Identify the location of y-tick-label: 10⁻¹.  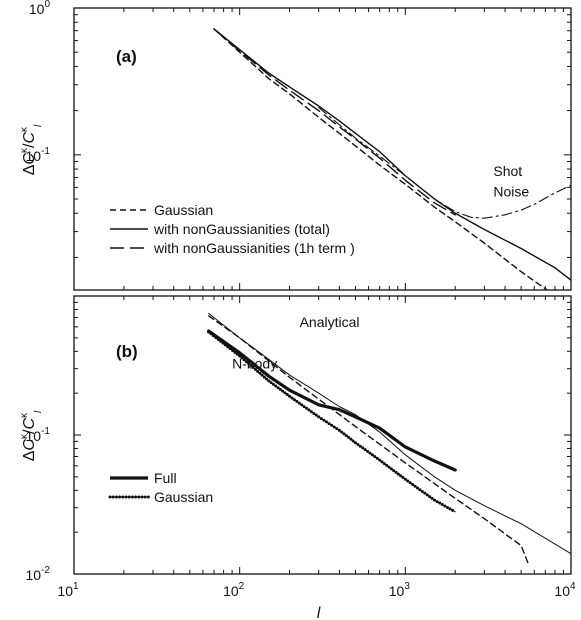
(38, 155).